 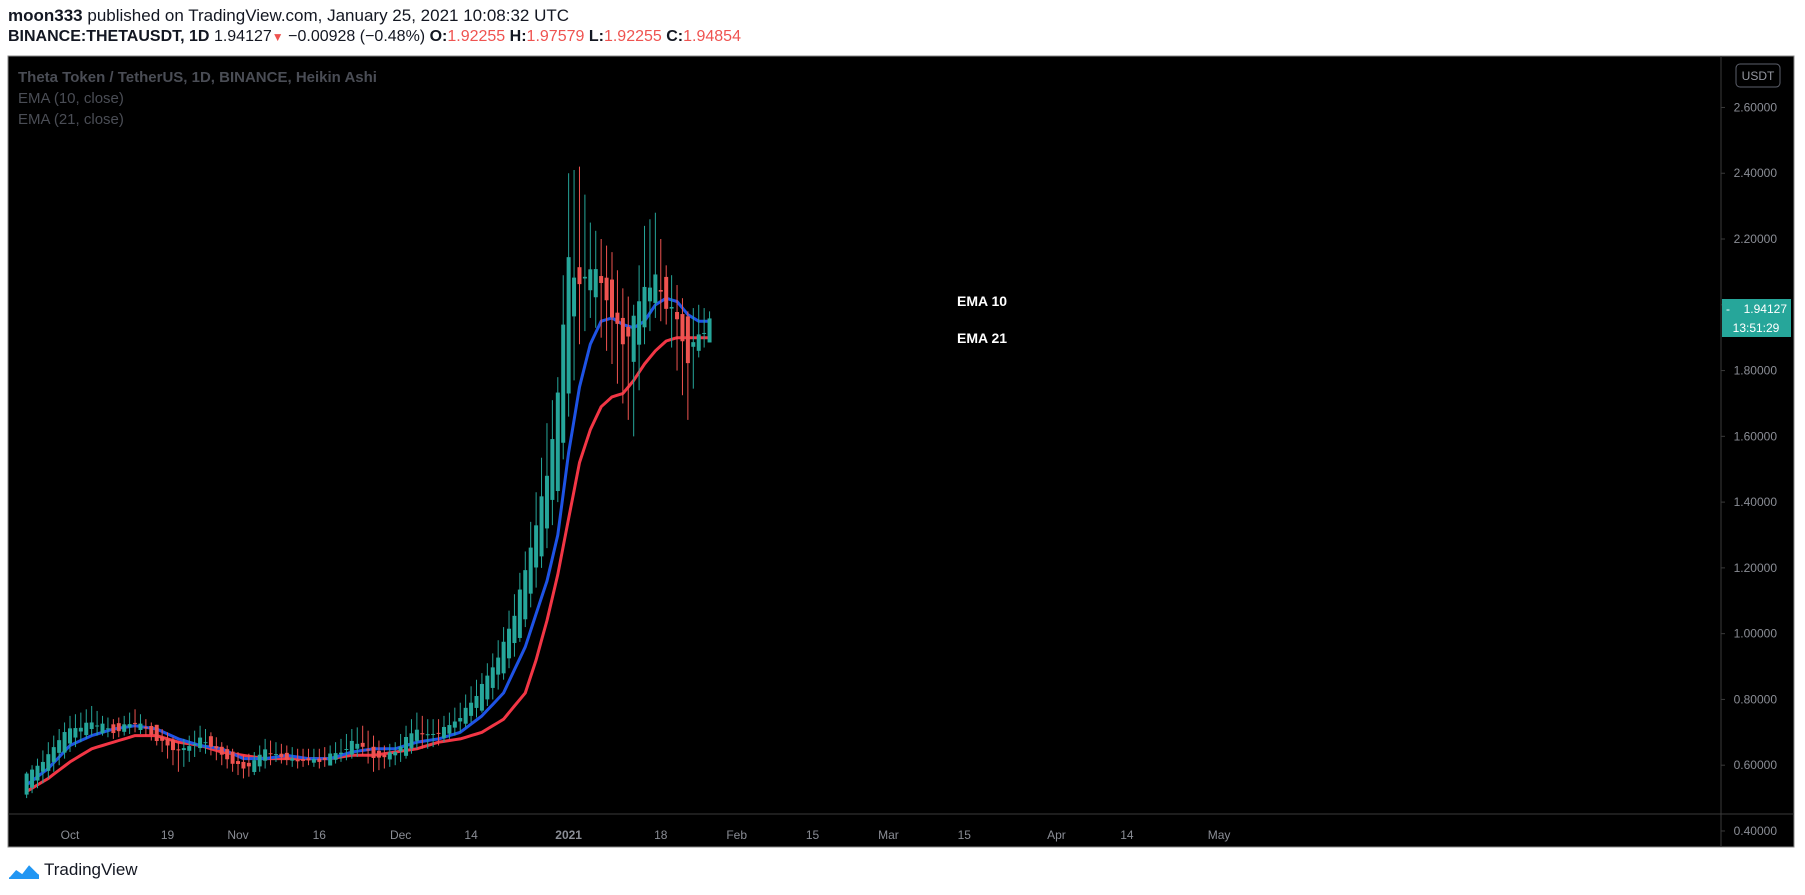 What do you see at coordinates (91, 869) in the screenshot?
I see `footer-brand: TradingView` at bounding box center [91, 869].